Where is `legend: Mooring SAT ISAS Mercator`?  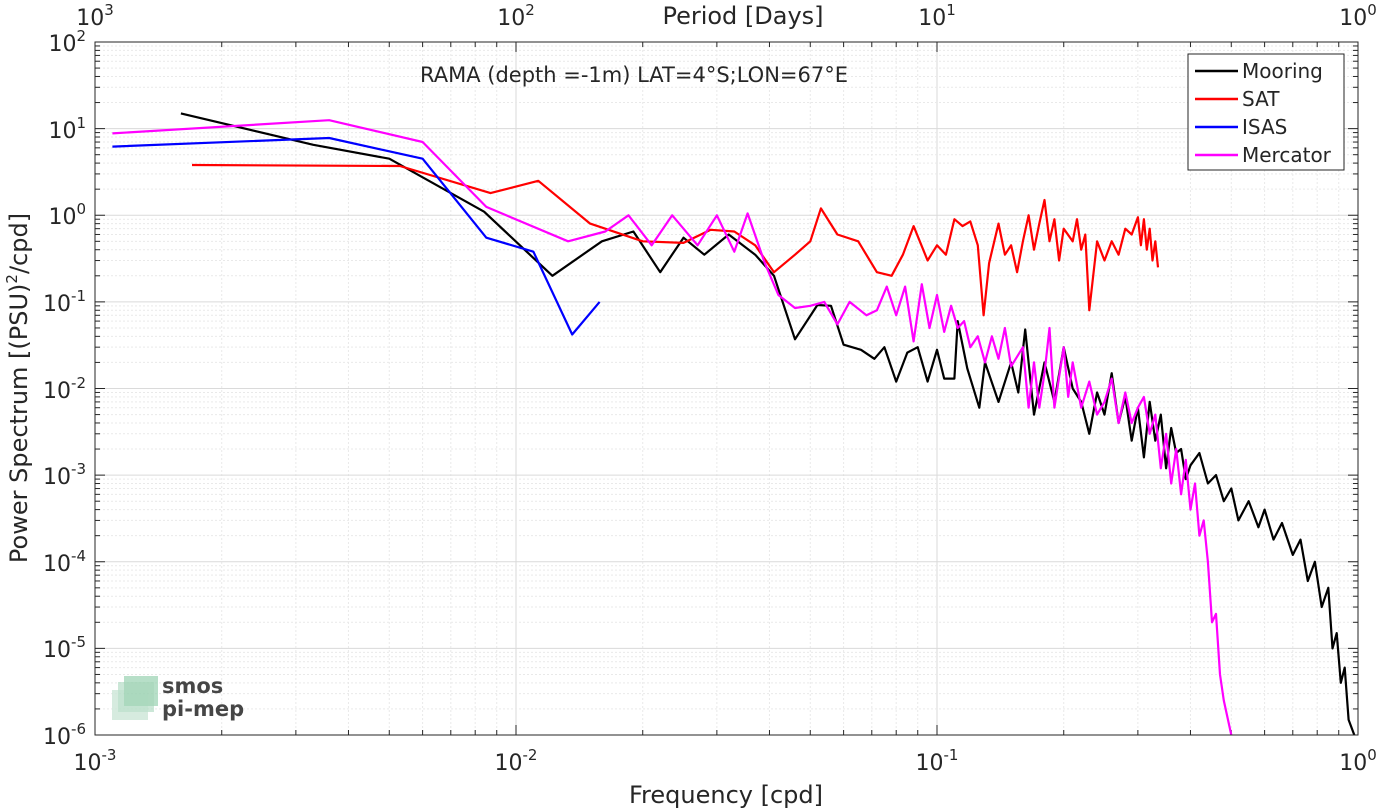 legend: Mooring SAT ISAS Mercator is located at coordinates (1266, 112).